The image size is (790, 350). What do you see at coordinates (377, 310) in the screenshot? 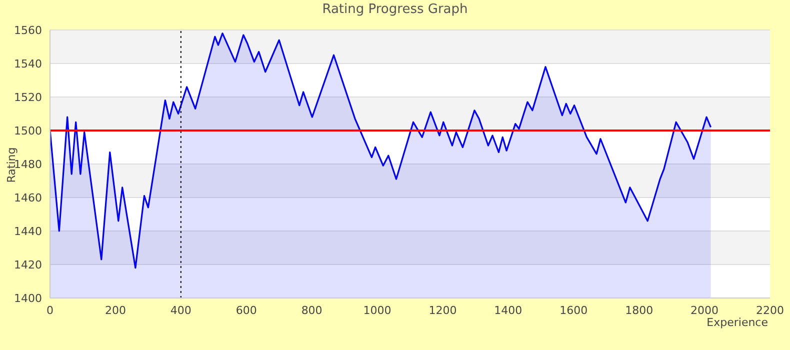
I see `x-tick-label: 1000` at bounding box center [377, 310].